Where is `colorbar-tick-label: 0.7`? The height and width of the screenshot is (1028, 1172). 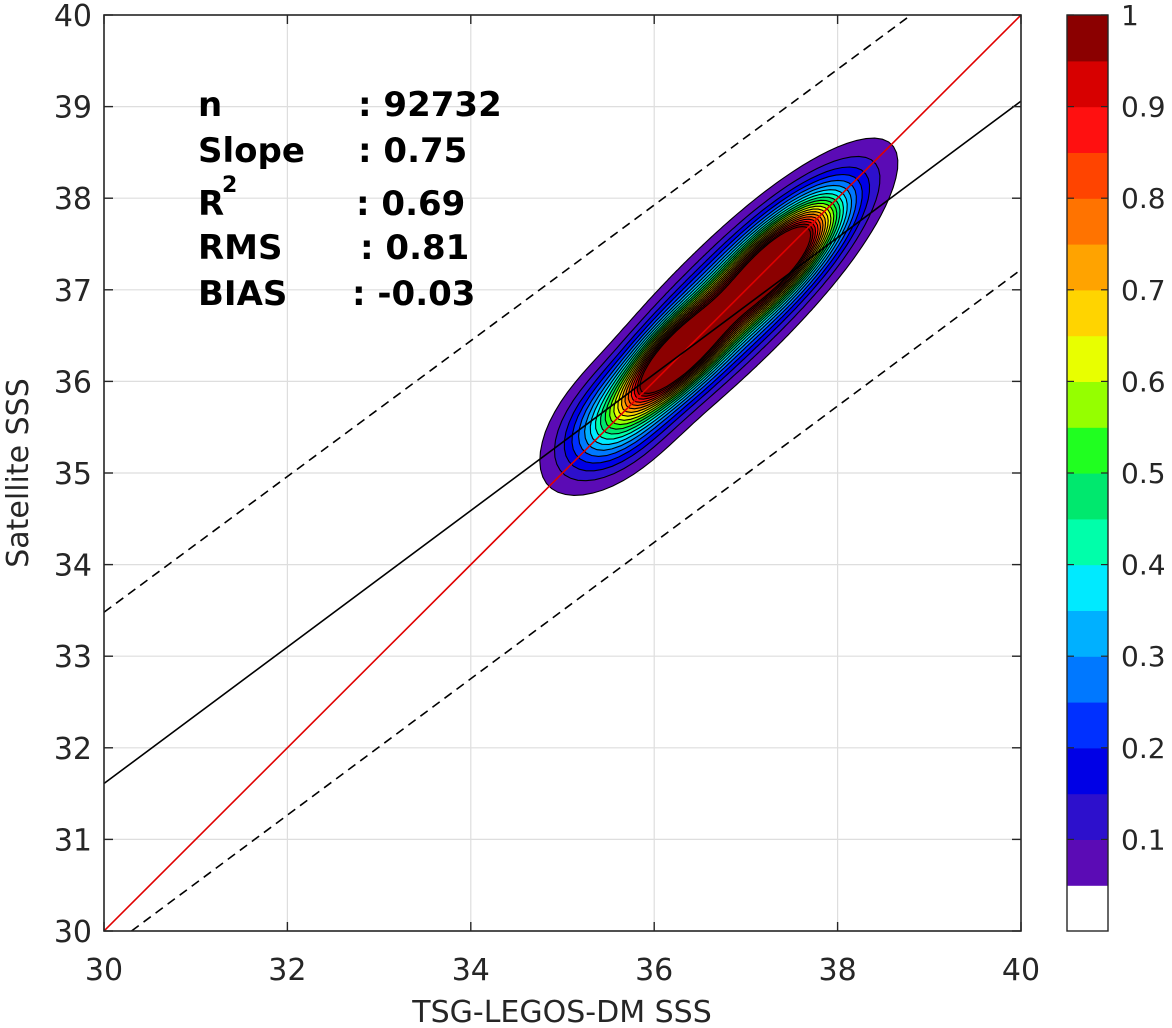
colorbar-tick-label: 0.7 is located at coordinates (1143, 290).